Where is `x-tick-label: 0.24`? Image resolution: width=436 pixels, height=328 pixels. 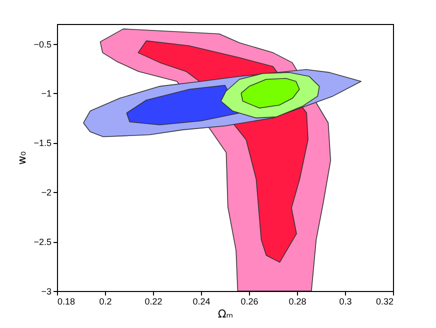 x-tick-label: 0.24 is located at coordinates (201, 301).